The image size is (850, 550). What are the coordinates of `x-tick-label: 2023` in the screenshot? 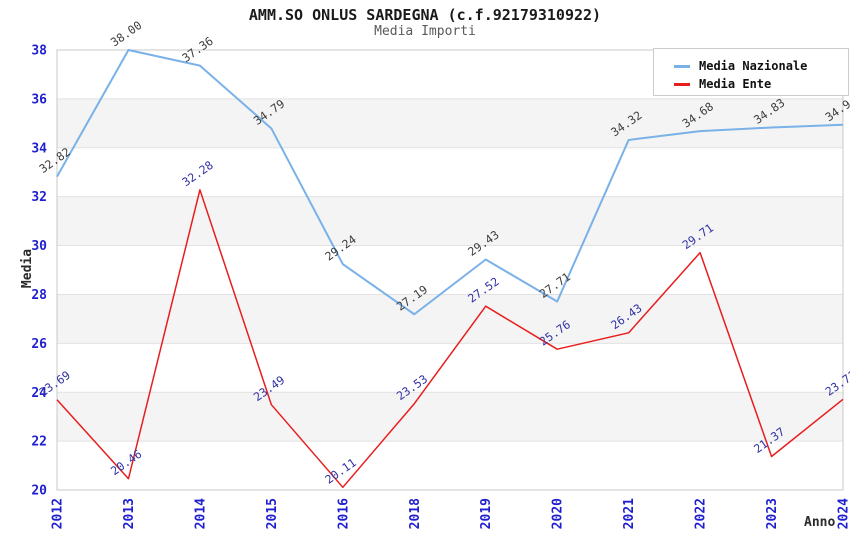 It's located at (772, 513).